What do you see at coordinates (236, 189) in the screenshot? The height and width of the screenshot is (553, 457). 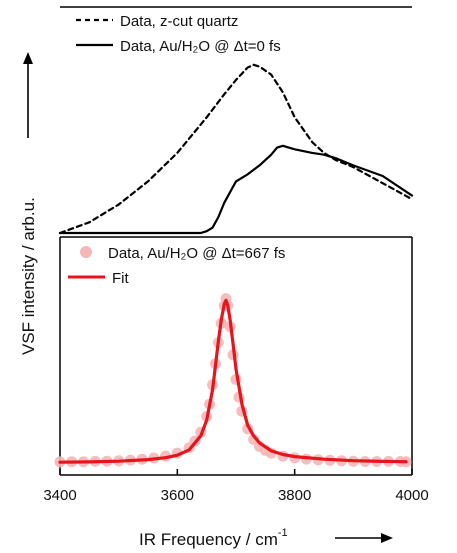 I see `series-line-data-au-h-o-t-0-fs` at bounding box center [236, 189].